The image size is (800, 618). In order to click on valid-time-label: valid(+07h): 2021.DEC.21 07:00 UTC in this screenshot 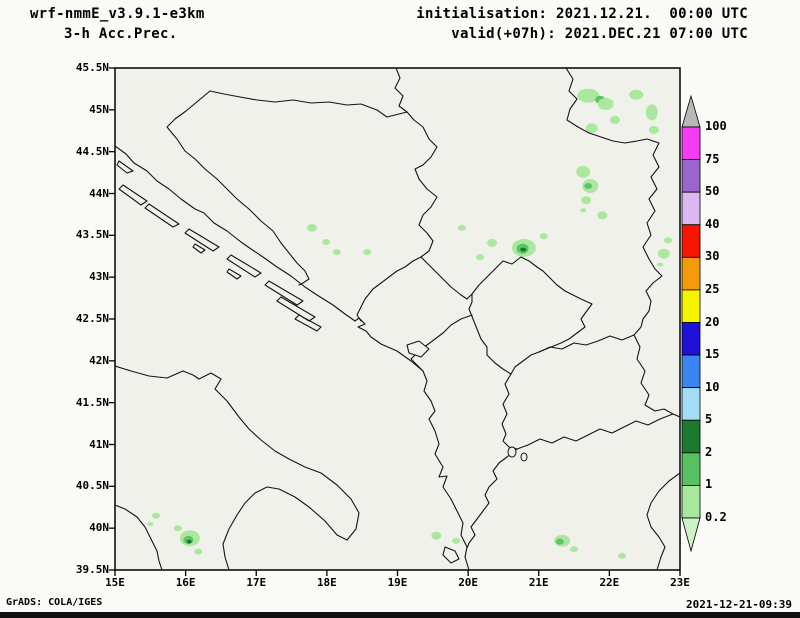, I will do `click(599, 34)`.